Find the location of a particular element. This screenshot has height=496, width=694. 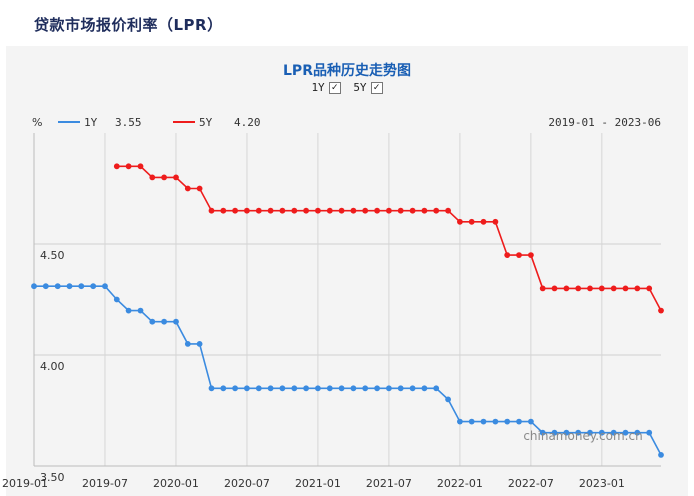

toggle-1y-checkbox: ✓ is located at coordinates (334, 87).